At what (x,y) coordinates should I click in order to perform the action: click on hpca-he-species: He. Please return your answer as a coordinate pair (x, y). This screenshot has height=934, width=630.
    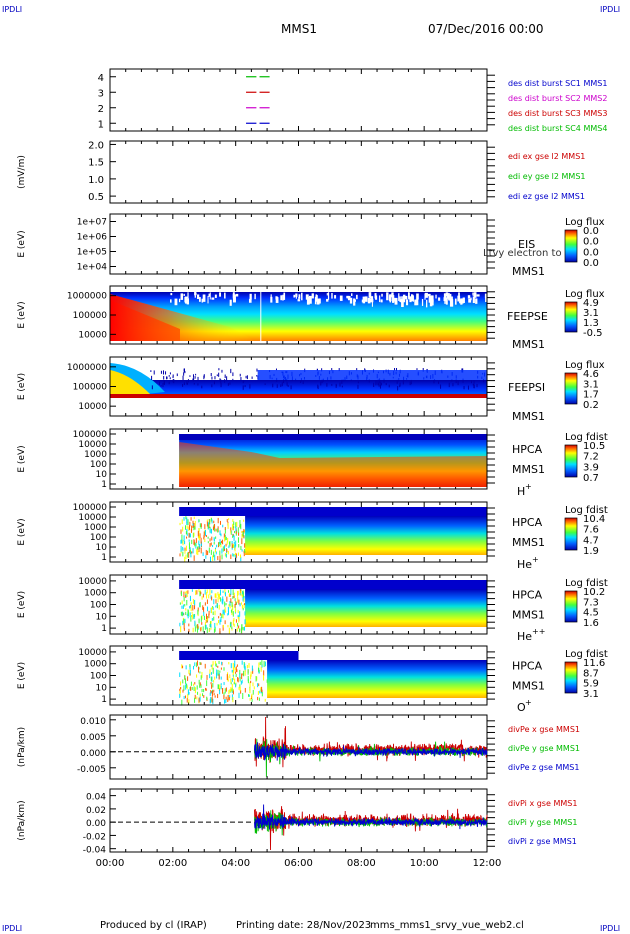
    Looking at the image, I should click on (524, 564).